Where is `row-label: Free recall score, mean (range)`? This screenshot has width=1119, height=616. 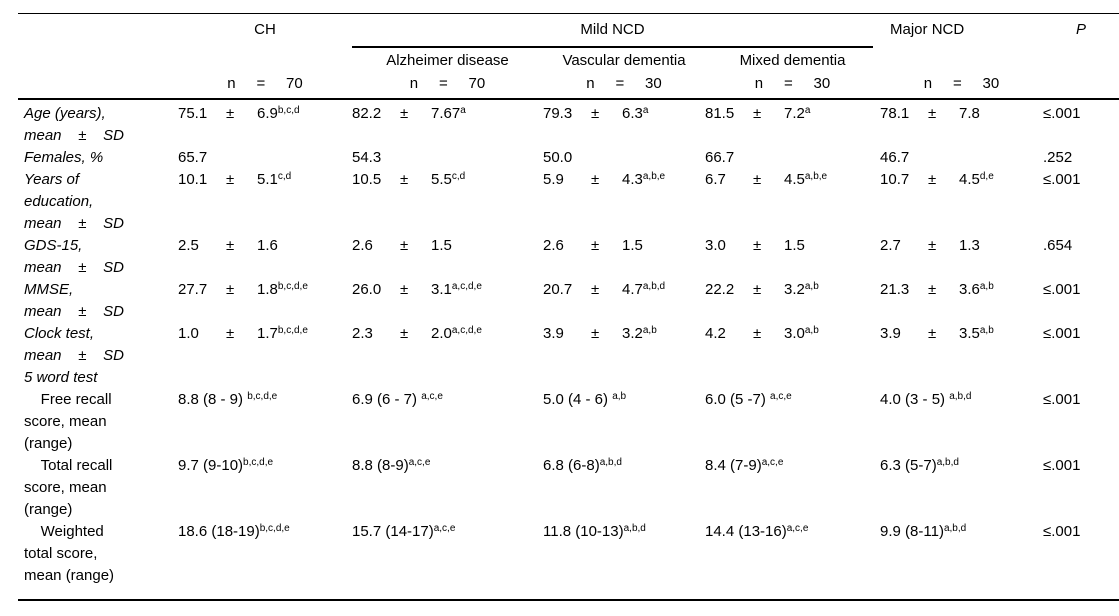
row-label: Free recall score, mean (range) is located at coordinates (68, 421).